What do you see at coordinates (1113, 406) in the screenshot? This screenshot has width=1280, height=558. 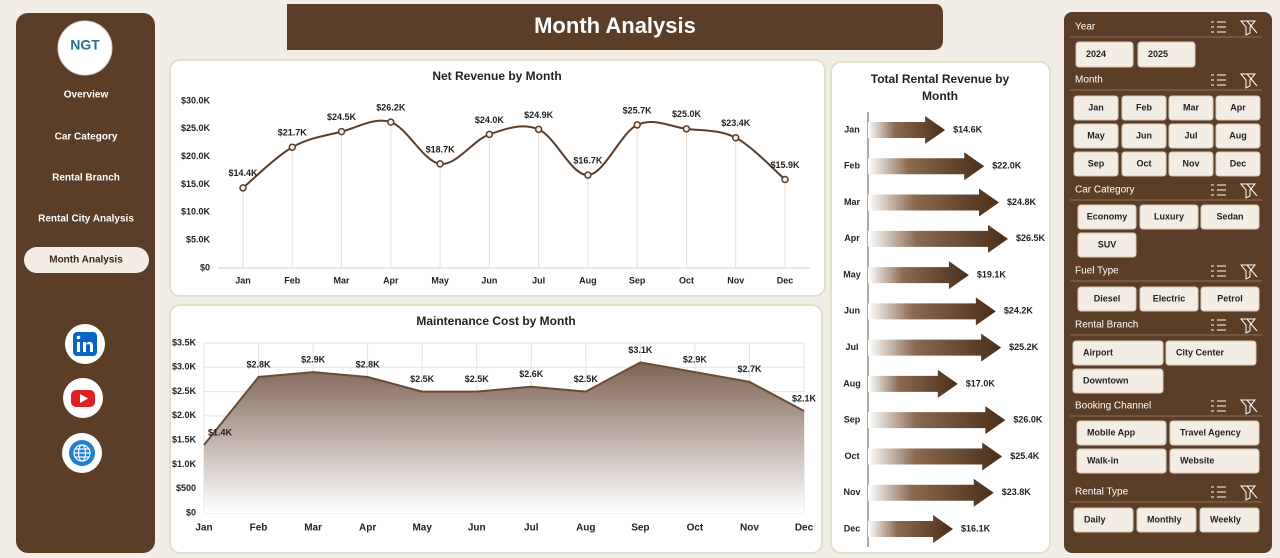 I see `slicer-title: Booking Channel` at bounding box center [1113, 406].